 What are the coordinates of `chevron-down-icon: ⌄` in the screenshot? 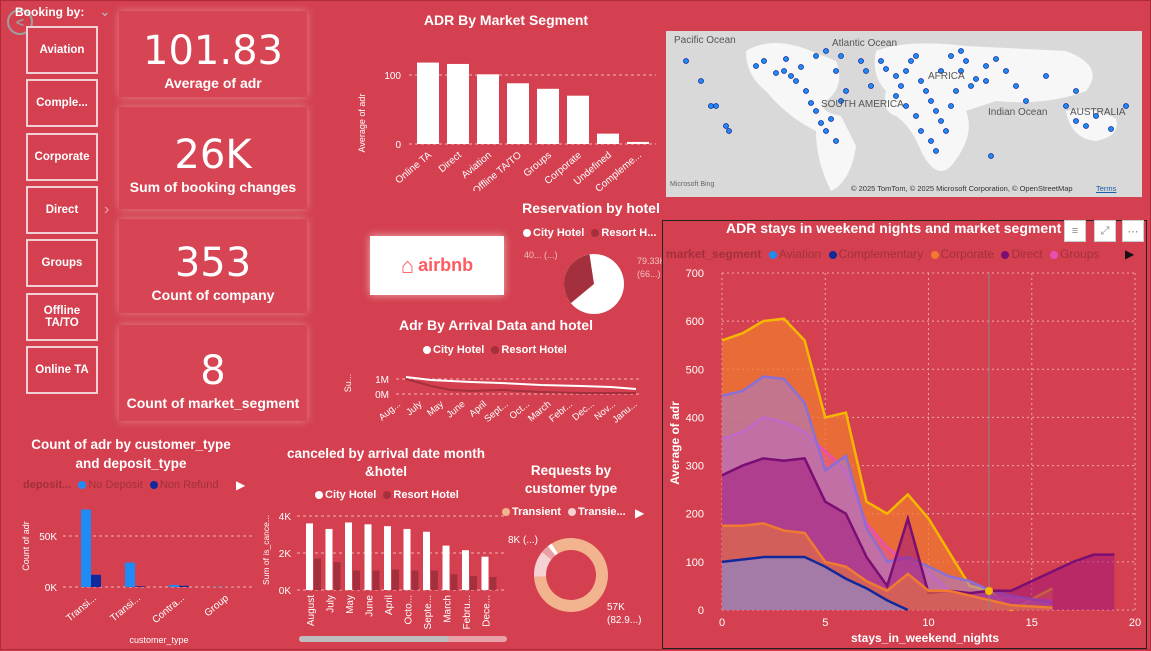 It's located at (105, 11).